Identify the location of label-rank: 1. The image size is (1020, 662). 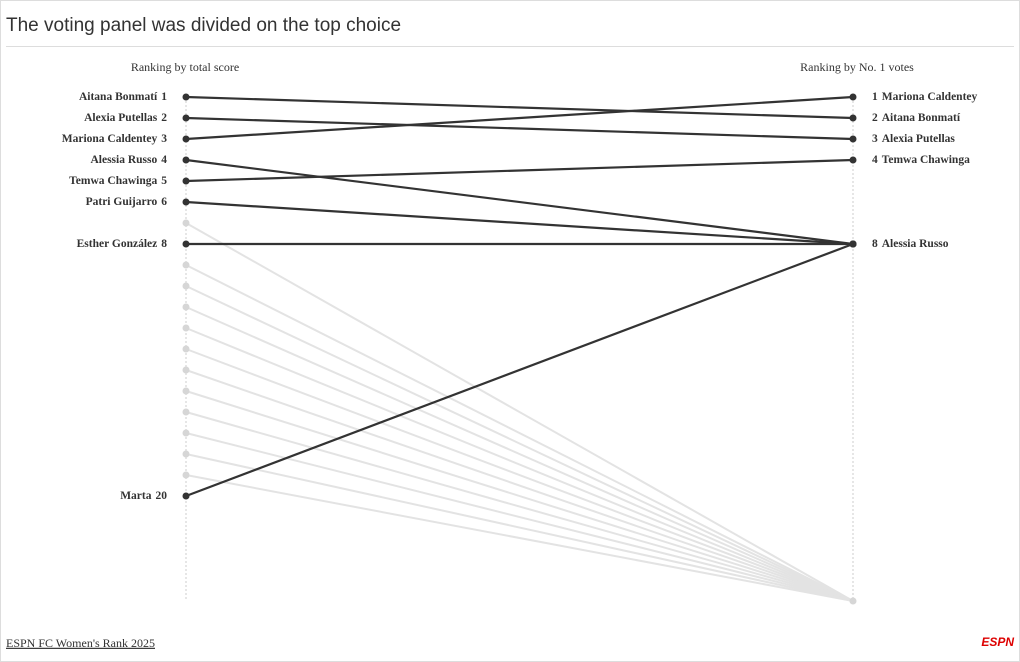
(875, 97).